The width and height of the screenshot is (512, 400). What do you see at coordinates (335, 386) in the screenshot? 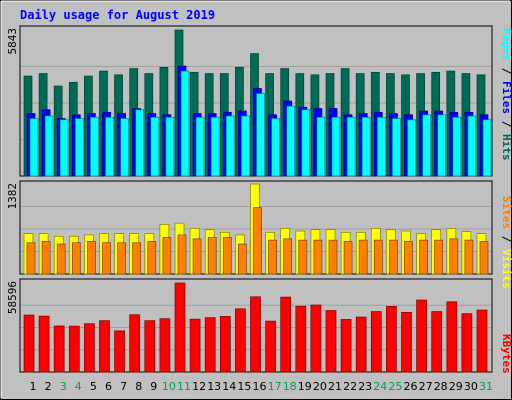
I see `x-tick-label-21: 21` at bounding box center [335, 386].